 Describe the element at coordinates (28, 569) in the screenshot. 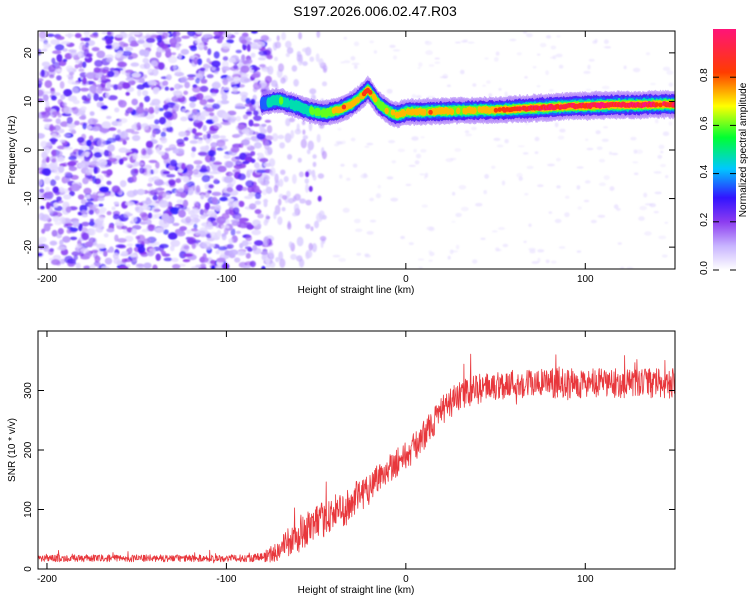

I see `snr-y-tick-label: 0` at that location.